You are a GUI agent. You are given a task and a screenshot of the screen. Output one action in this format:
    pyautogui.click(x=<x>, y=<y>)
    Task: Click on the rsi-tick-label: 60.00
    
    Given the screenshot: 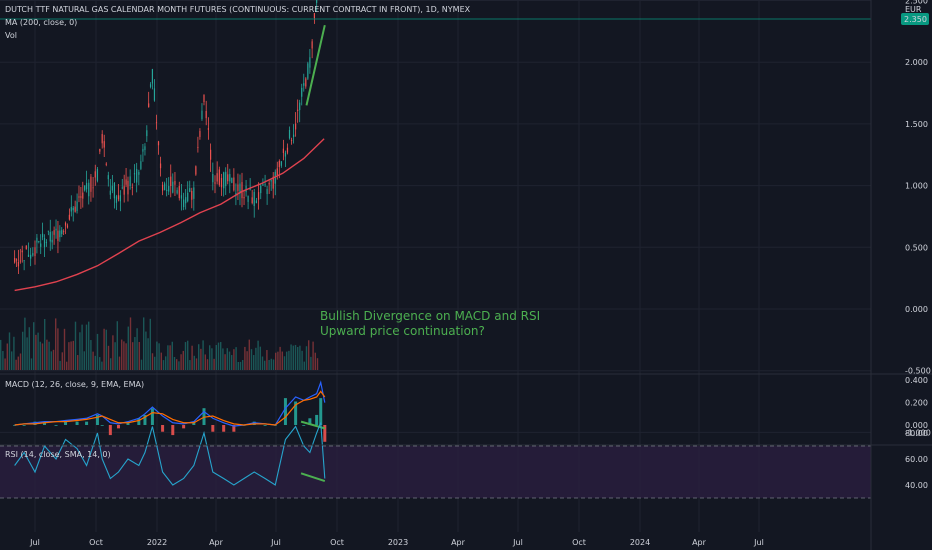 What is the action you would take?
    pyautogui.click(x=916, y=459)
    